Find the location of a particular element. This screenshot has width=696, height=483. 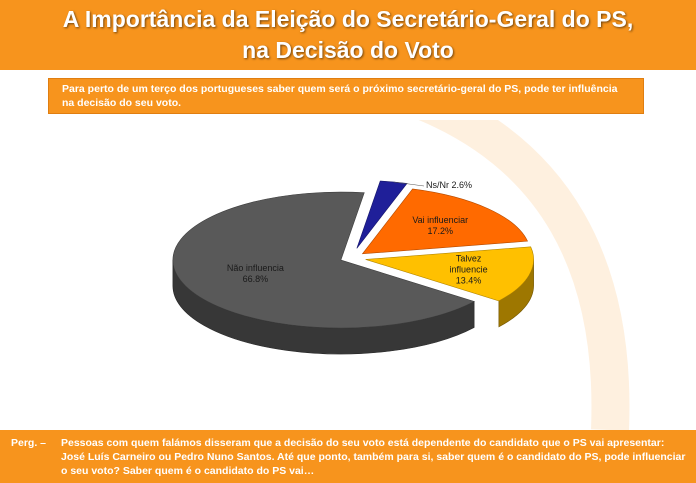

title-line-2: na Decisão do Voto is located at coordinates (348, 50).